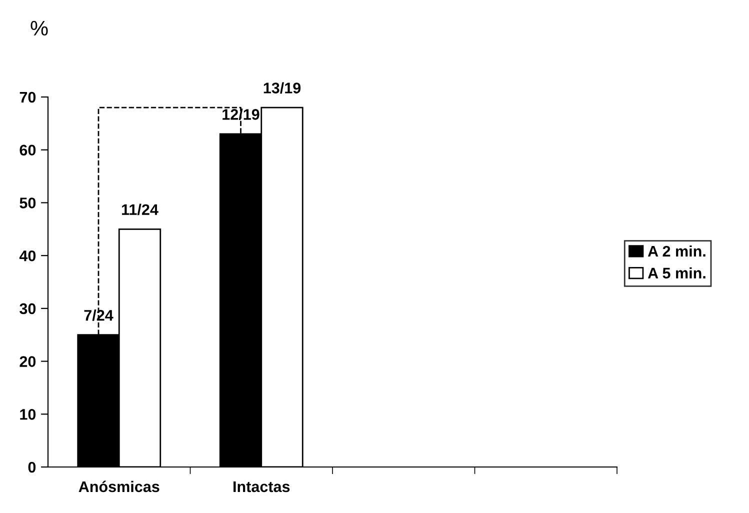  Describe the element at coordinates (28, 308) in the screenshot. I see `y-tick-label: 30` at that location.